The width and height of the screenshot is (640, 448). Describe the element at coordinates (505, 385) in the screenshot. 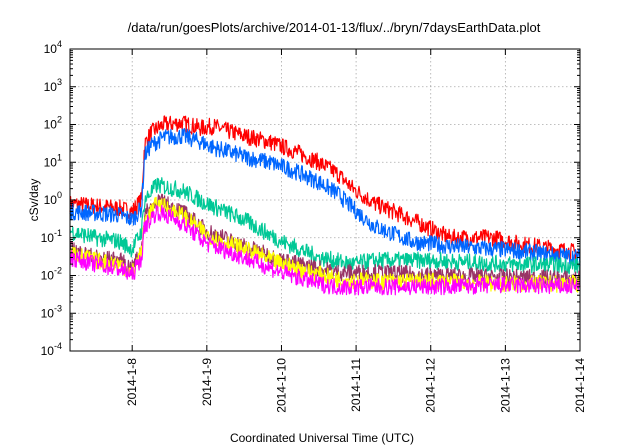

I see `x-tick-label: 2014-1-13` at that location.